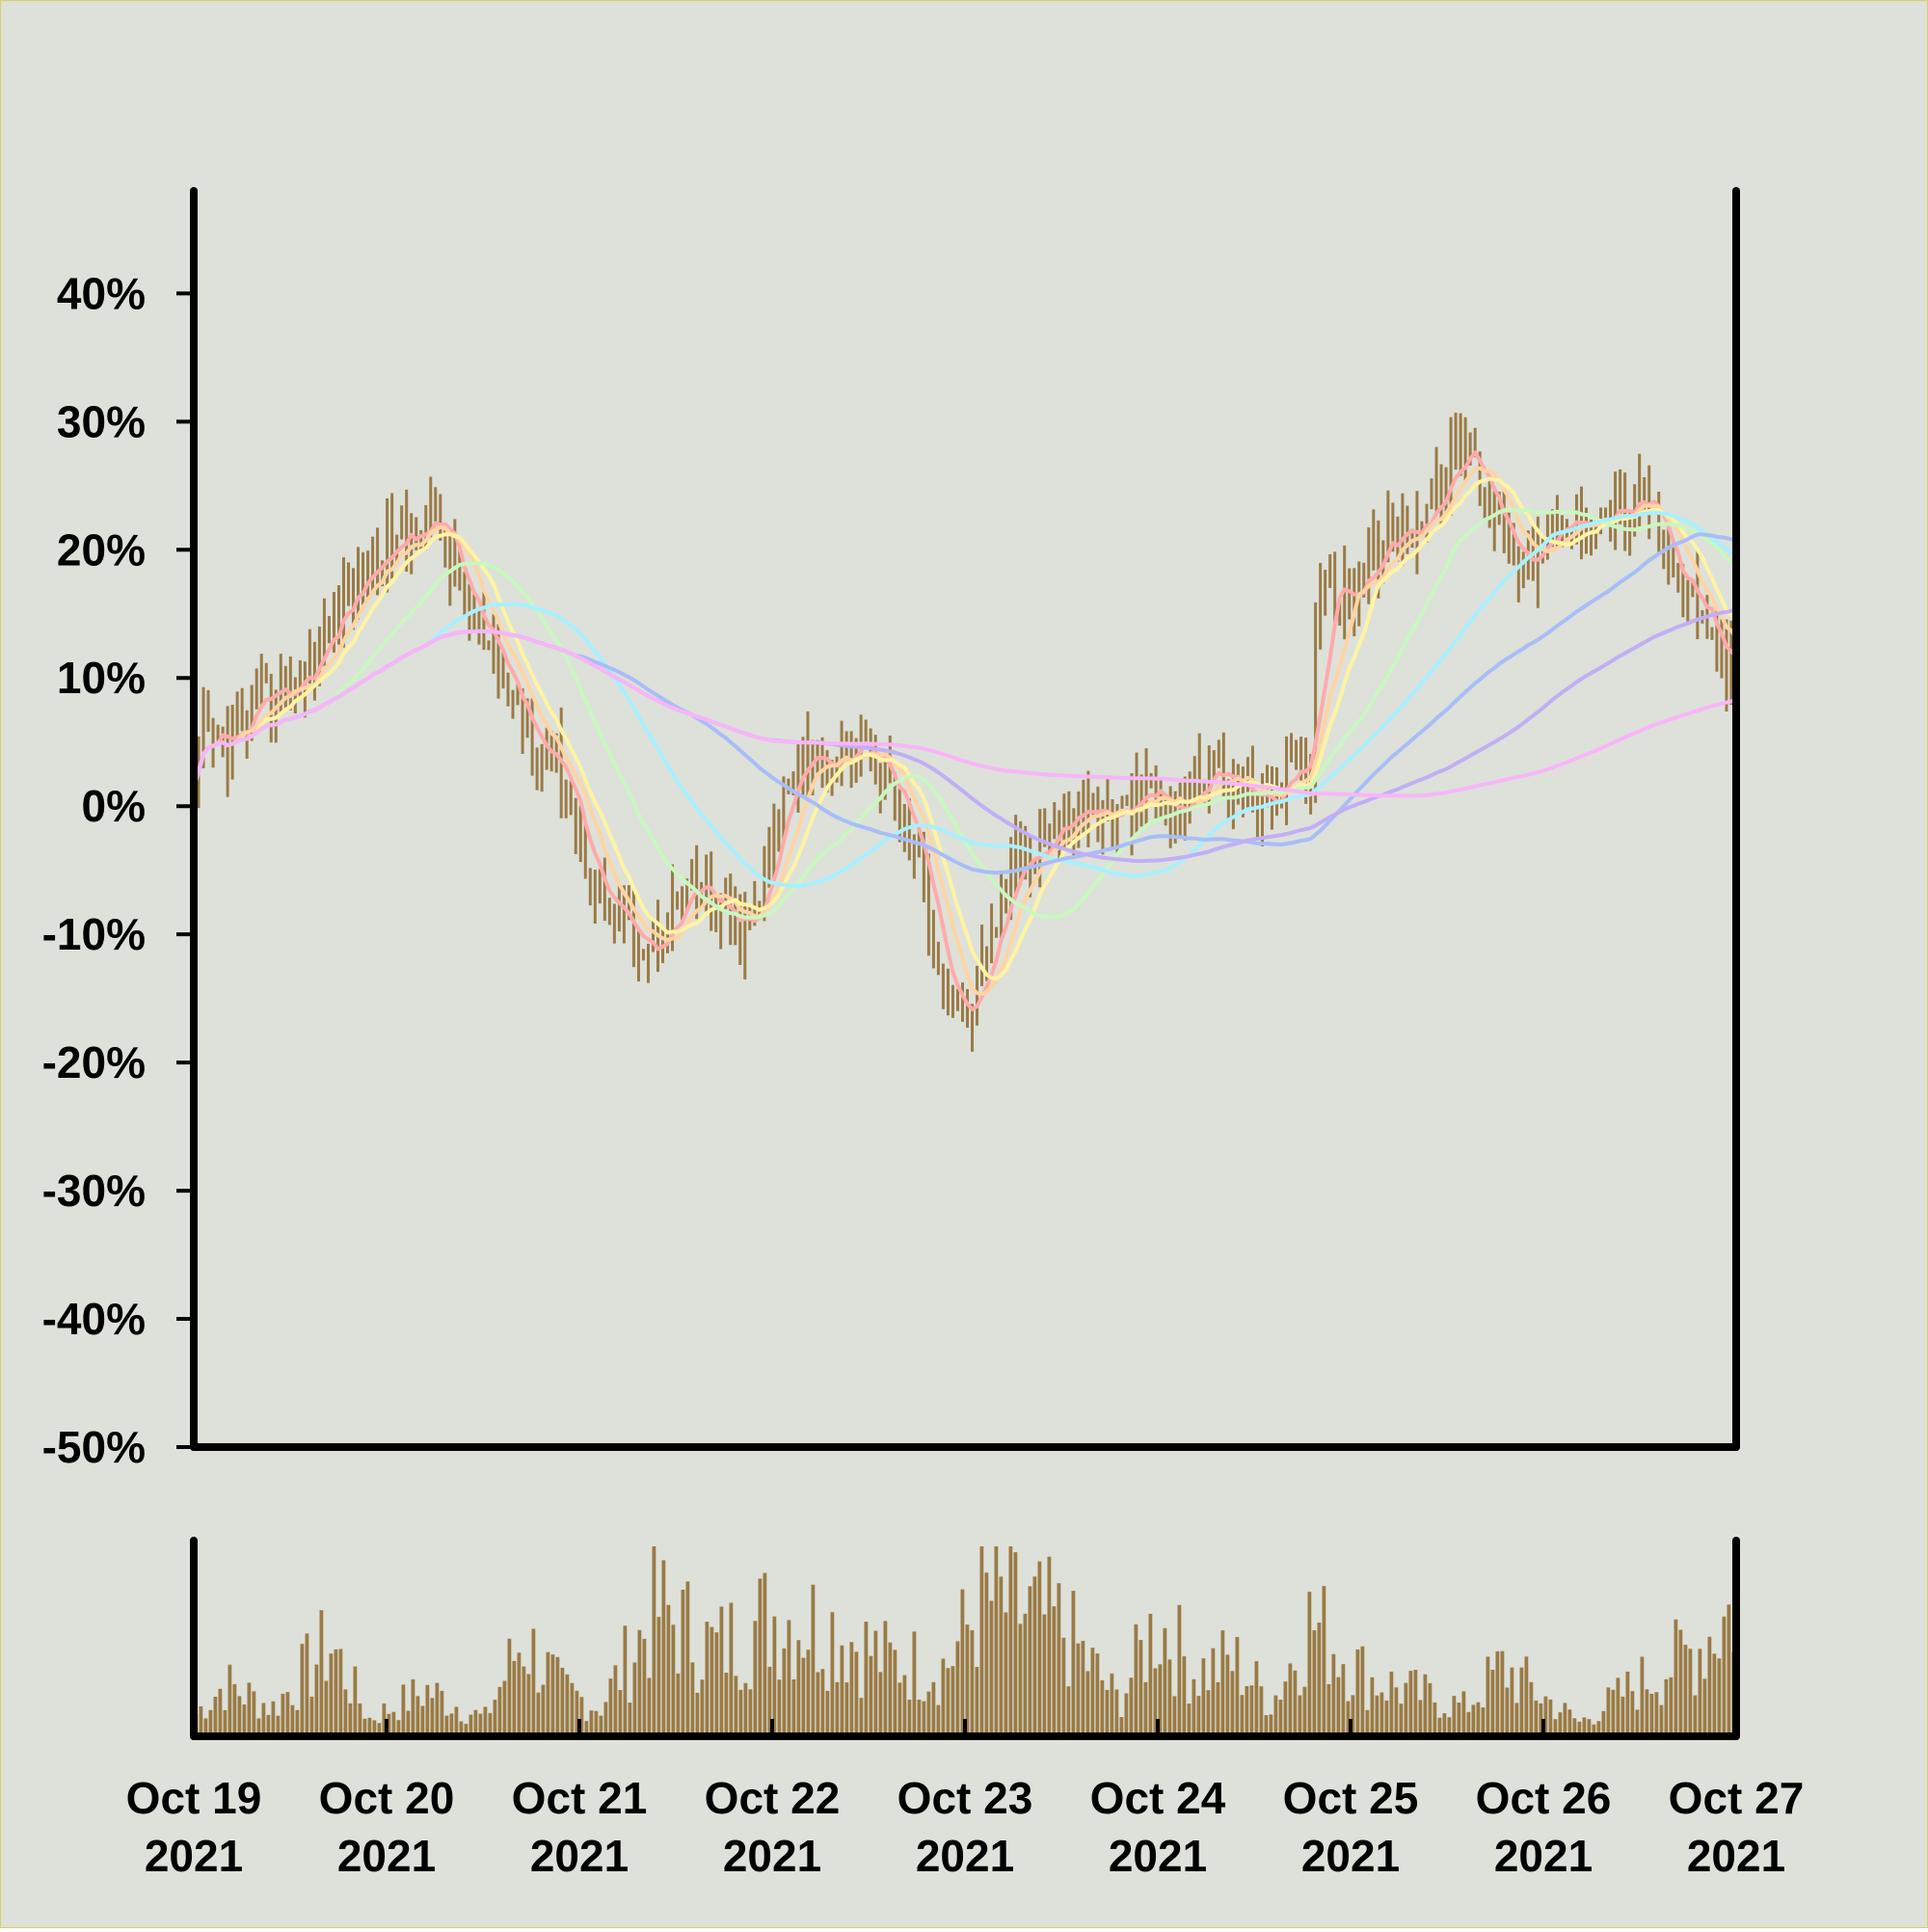  What do you see at coordinates (194, 1798) in the screenshot?
I see `x-tick-label-date: Oct 19` at bounding box center [194, 1798].